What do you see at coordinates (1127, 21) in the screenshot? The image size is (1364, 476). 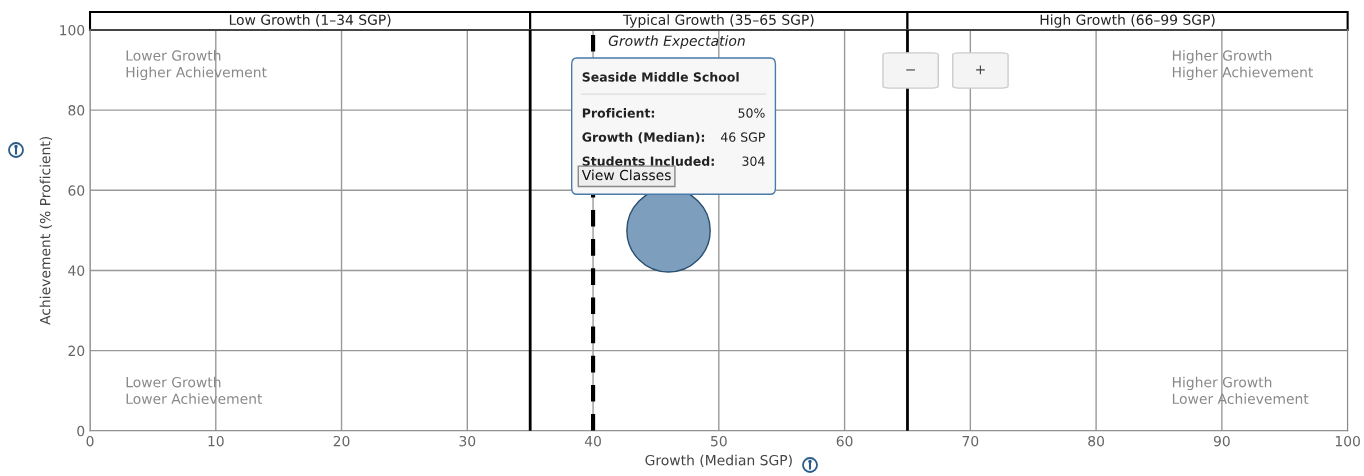 I see `text: High Growth (66–99 SGP)` at bounding box center [1127, 21].